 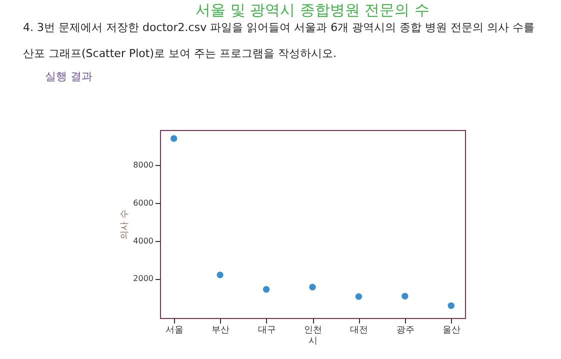 What do you see at coordinates (143, 279) in the screenshot?
I see `y-tick-label: 2000` at bounding box center [143, 279].